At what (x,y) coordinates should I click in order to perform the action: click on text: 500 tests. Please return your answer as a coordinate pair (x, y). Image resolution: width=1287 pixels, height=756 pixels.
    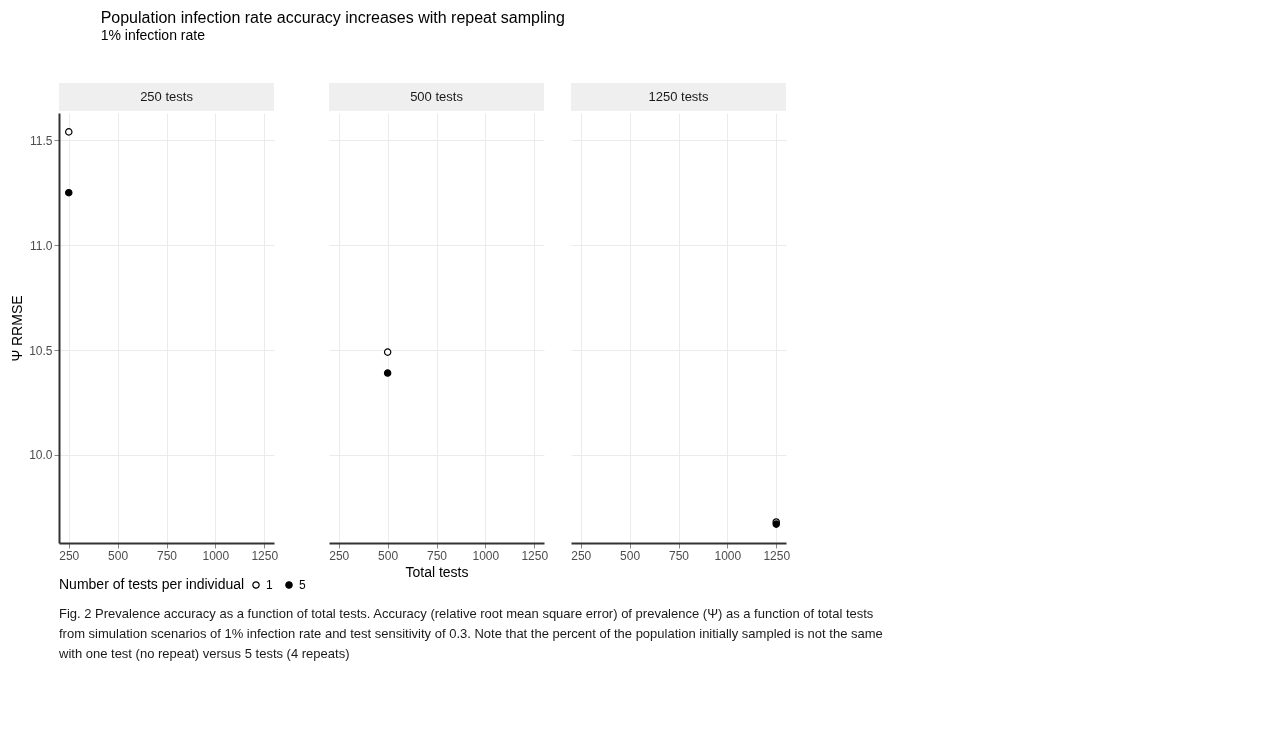
    Looking at the image, I should click on (437, 96).